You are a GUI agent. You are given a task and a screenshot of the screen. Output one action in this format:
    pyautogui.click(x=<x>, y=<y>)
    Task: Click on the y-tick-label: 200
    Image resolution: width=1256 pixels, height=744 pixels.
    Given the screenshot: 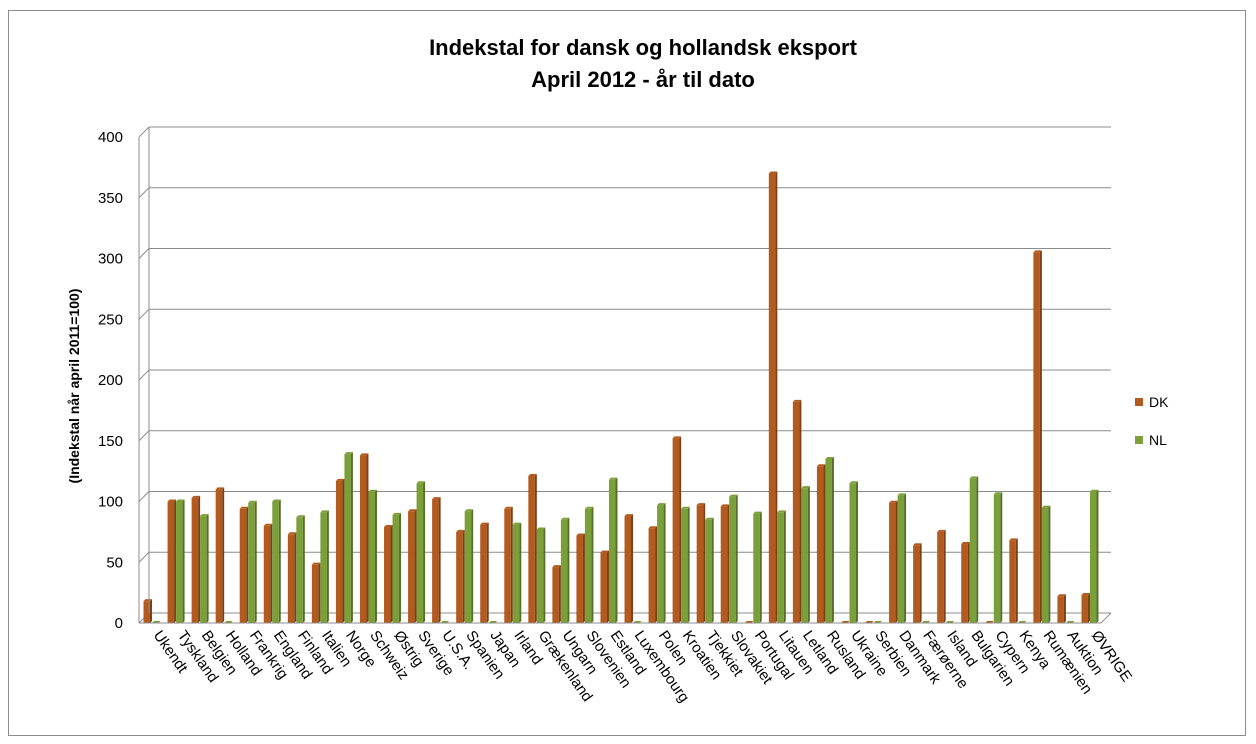 What is the action you would take?
    pyautogui.click(x=110, y=380)
    